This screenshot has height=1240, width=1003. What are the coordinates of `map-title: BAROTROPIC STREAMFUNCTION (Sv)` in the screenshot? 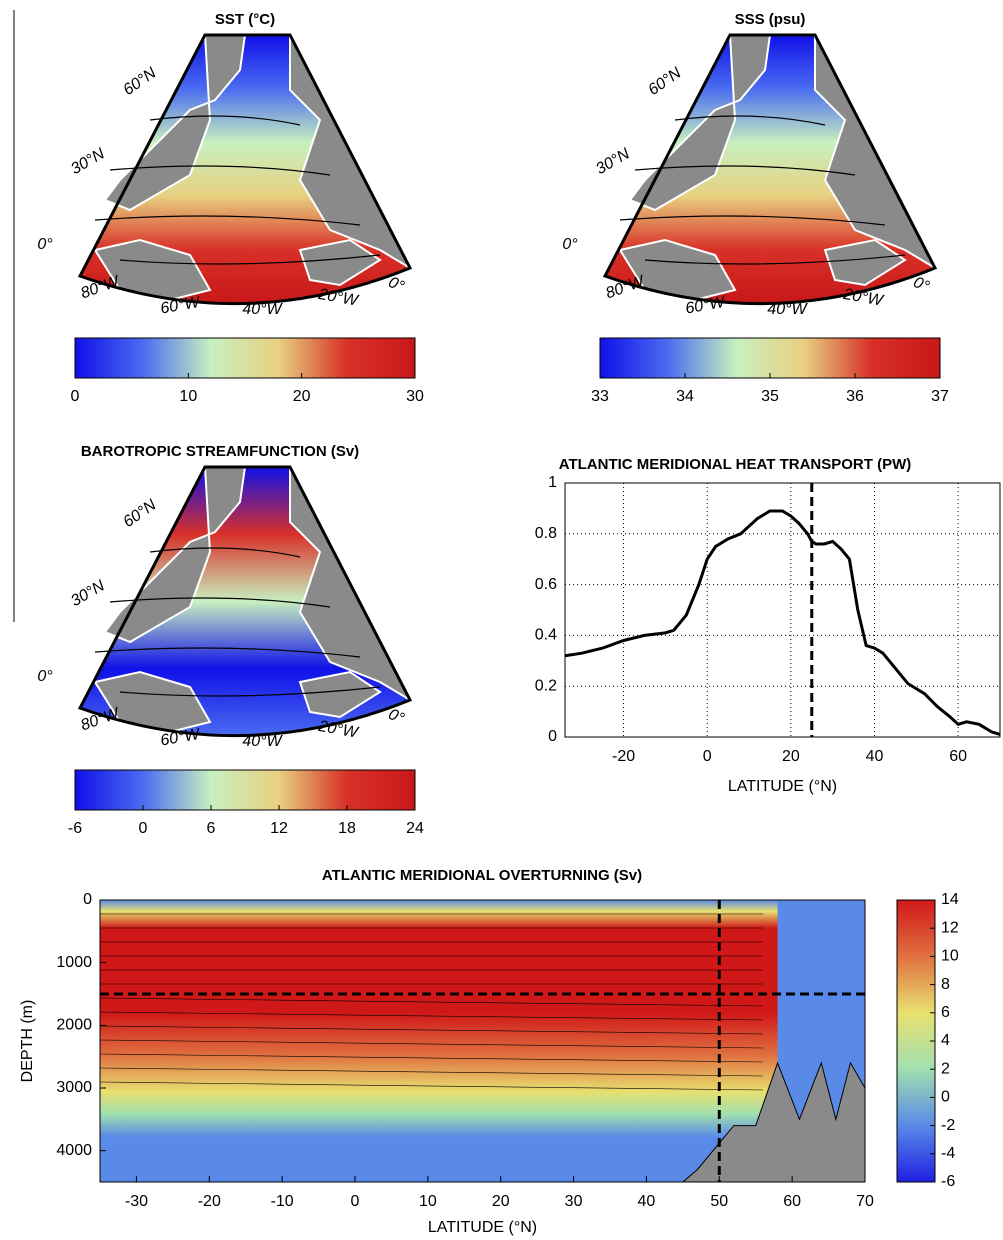 It's located at (220, 451).